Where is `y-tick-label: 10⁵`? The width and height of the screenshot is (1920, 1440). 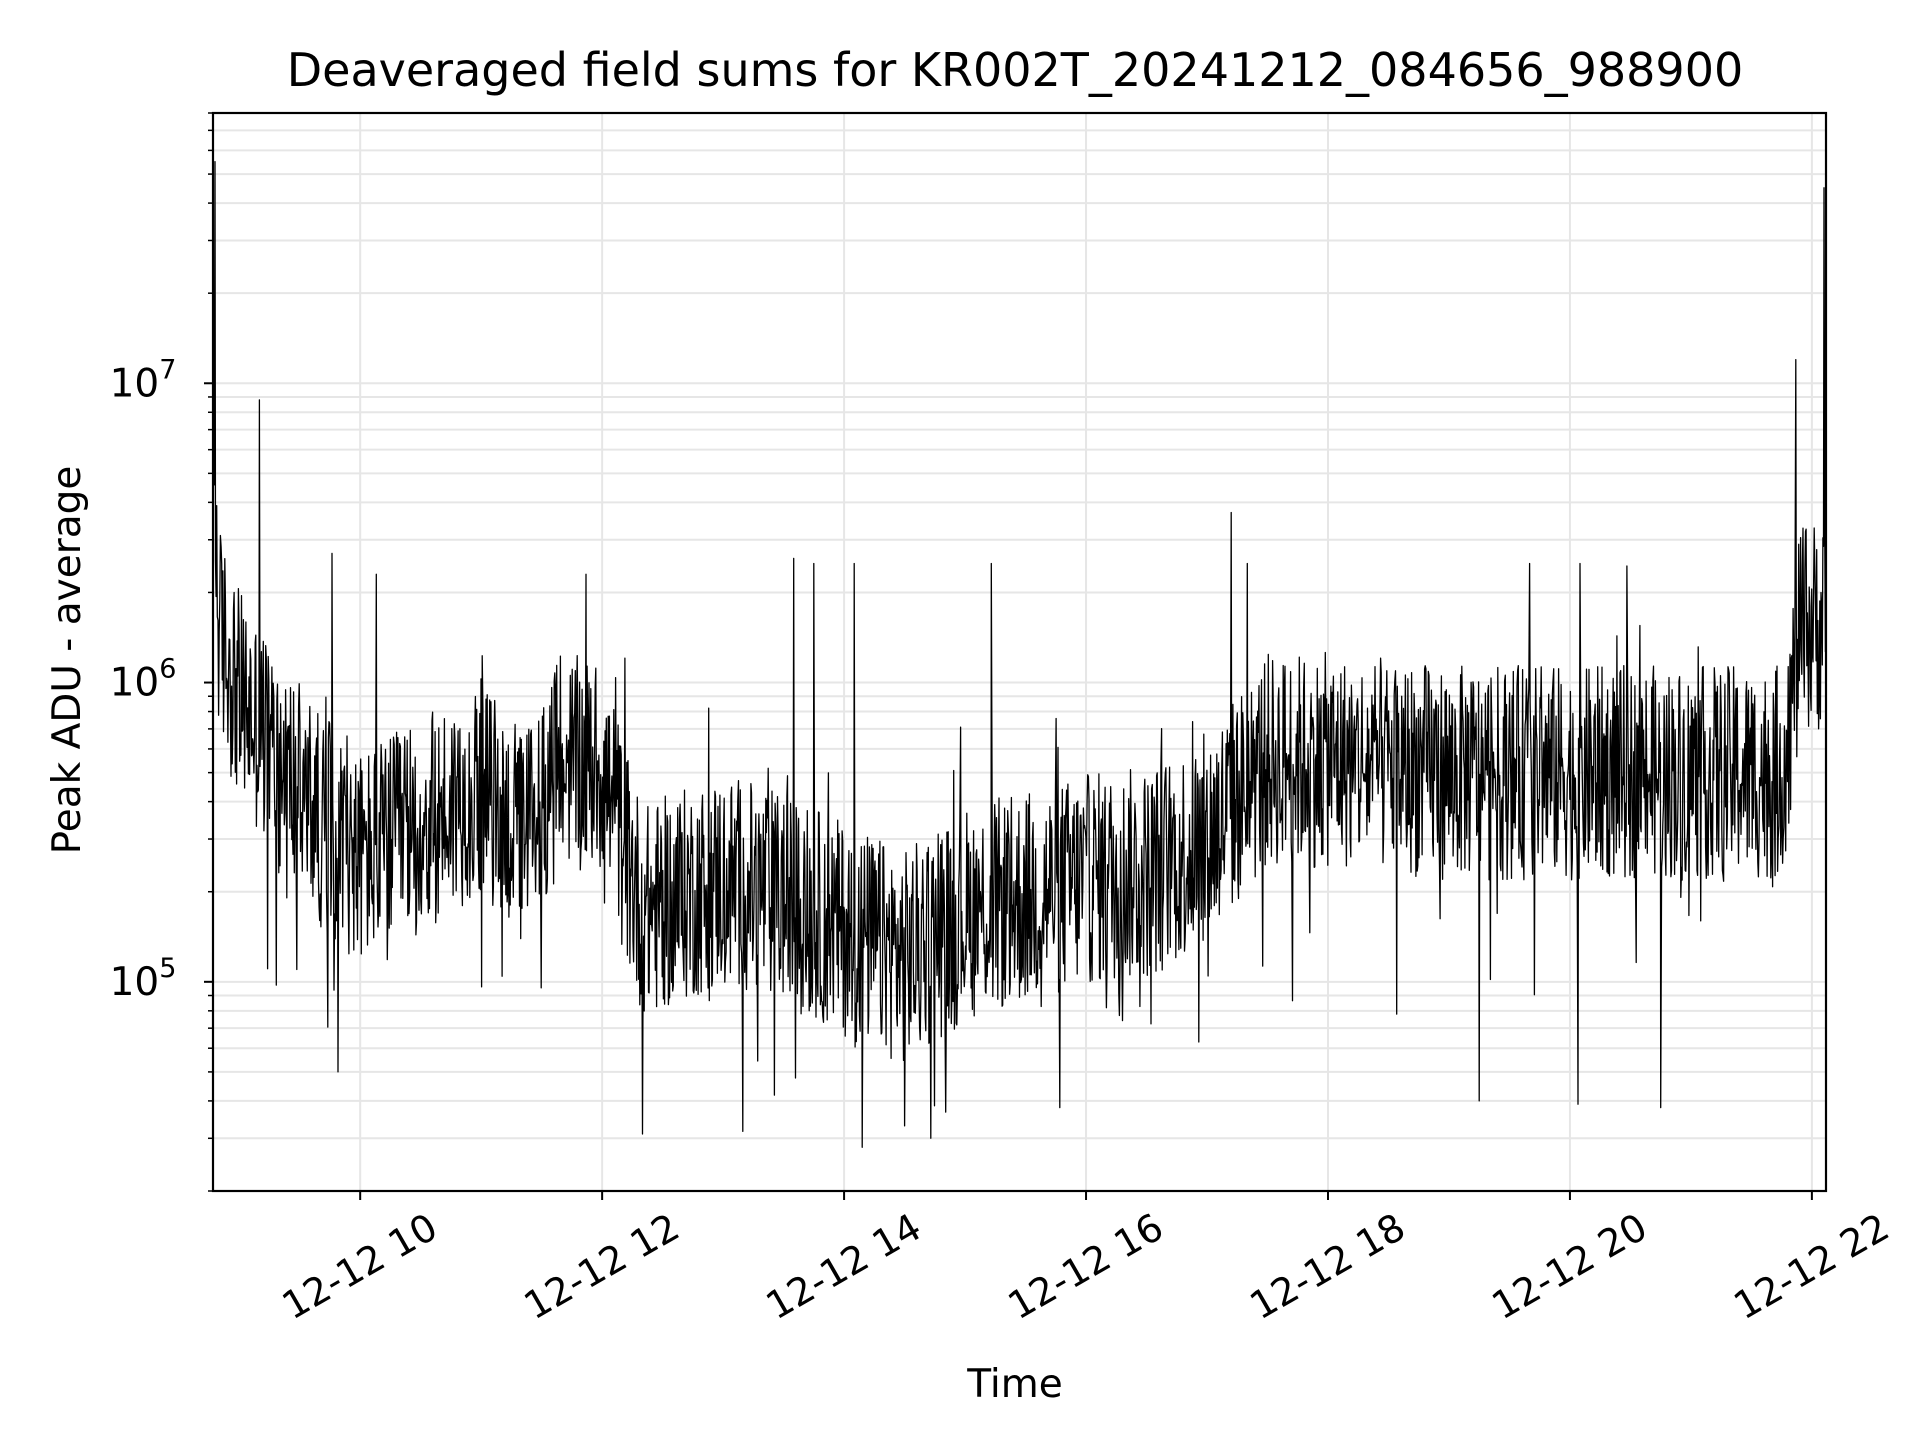 y-tick-label: 10⁵ is located at coordinates (143, 979).